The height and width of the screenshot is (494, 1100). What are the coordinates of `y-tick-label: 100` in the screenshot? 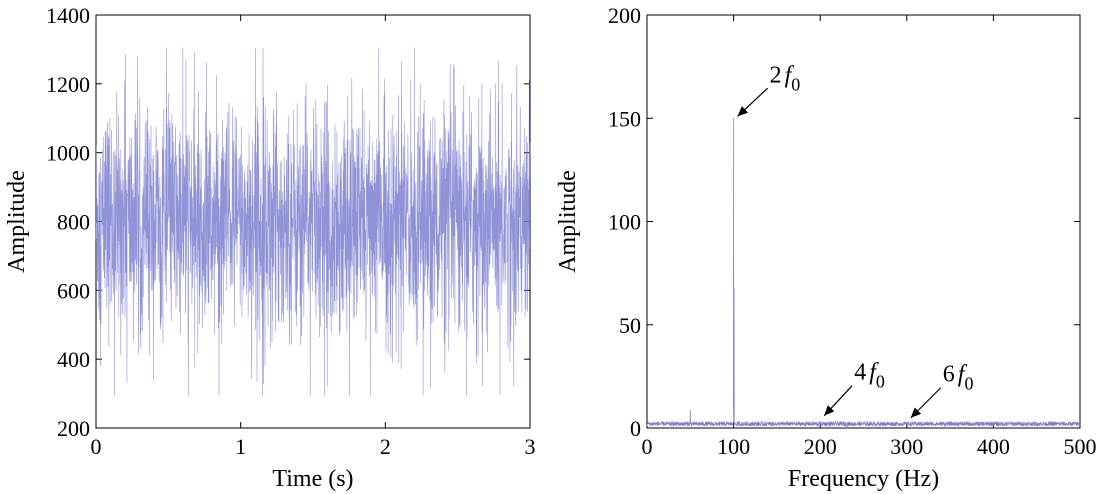 It's located at (624, 222).